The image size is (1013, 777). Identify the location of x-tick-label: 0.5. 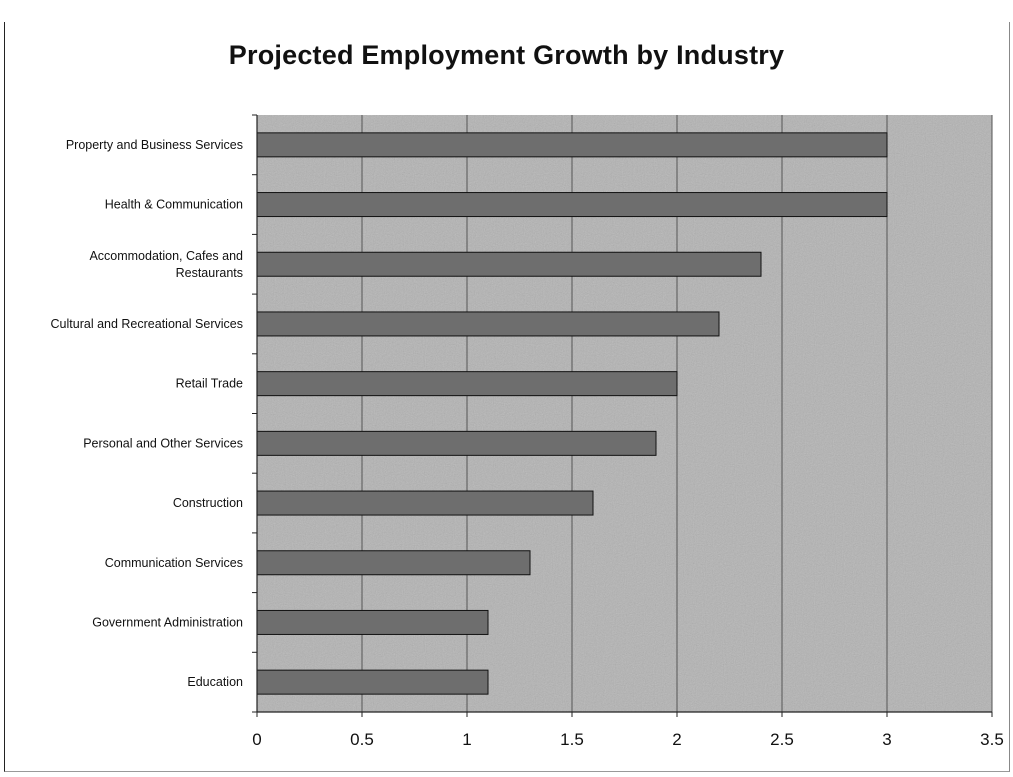
(362, 739).